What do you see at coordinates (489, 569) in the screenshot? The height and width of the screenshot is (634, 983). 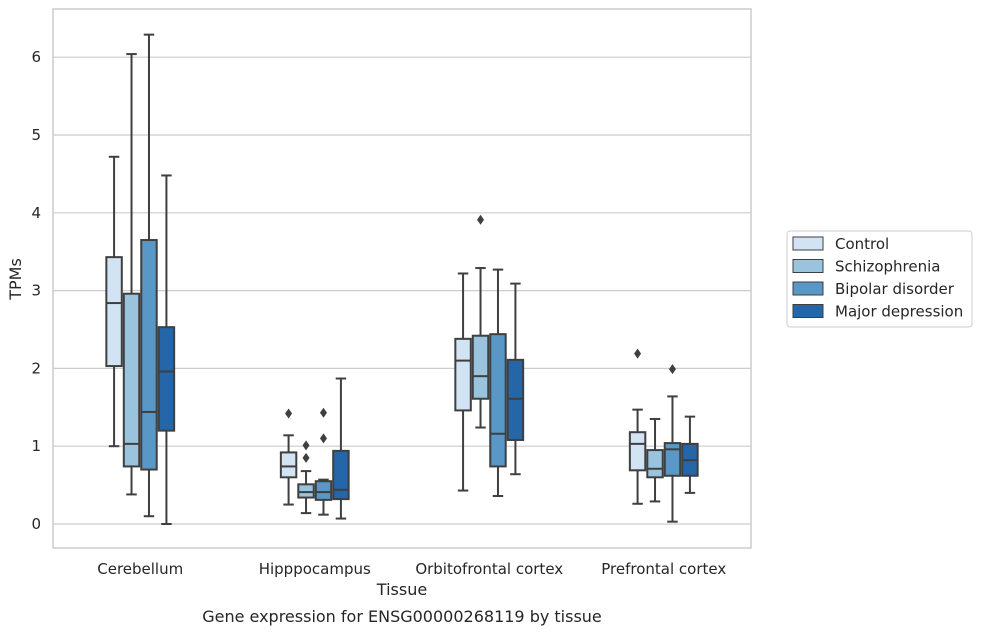 I see `x-tick-label: Orbitofrontal cortex` at bounding box center [489, 569].